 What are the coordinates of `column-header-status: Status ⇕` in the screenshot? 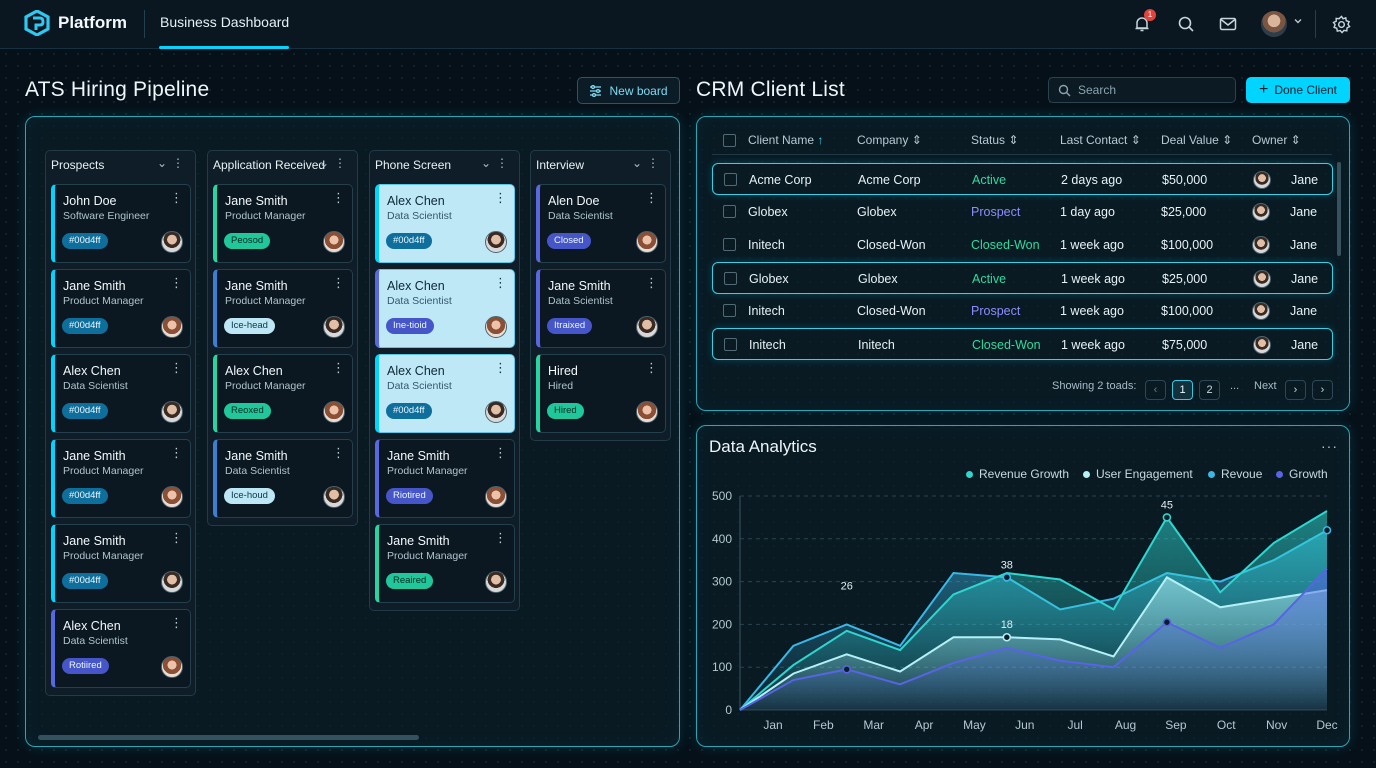 It's located at (995, 140).